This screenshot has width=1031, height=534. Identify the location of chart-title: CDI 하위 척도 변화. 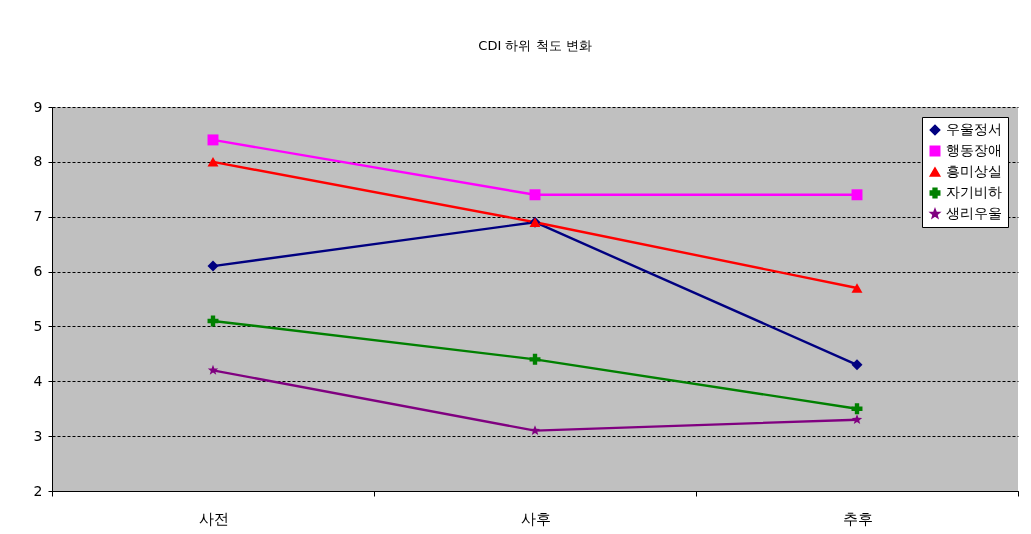
(535, 45).